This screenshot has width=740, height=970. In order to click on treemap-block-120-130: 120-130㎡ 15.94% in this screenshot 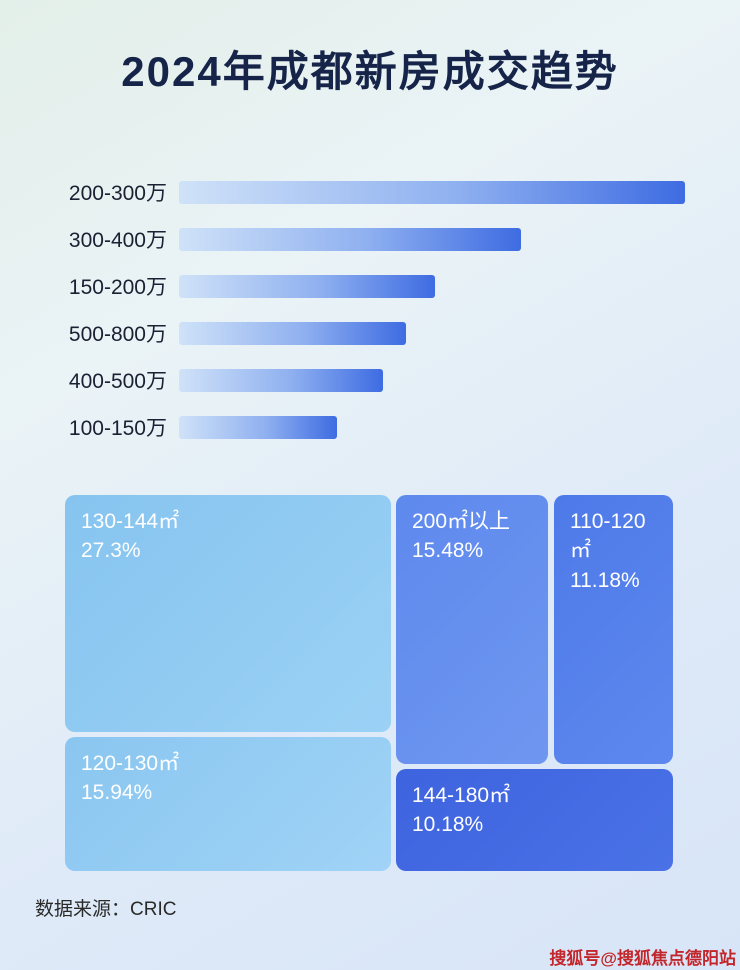, I will do `click(228, 804)`.